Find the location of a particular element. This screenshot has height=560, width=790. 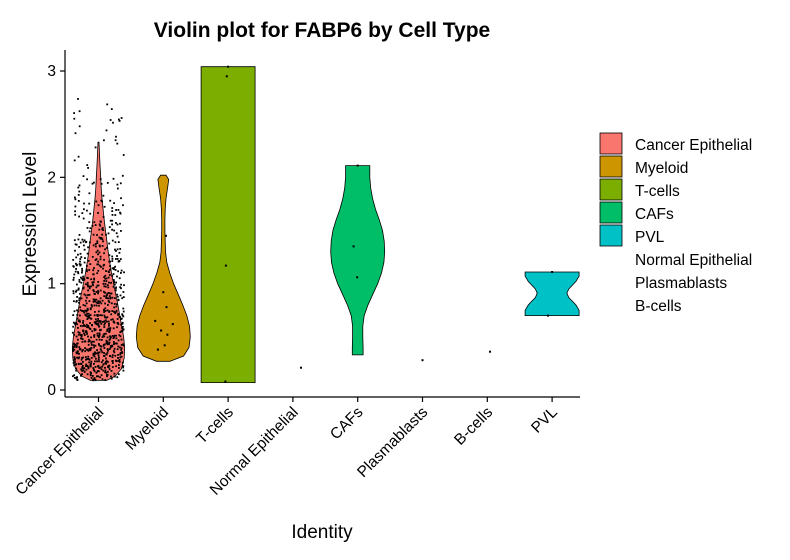

x-tick-label: T-cells is located at coordinates (215, 426).